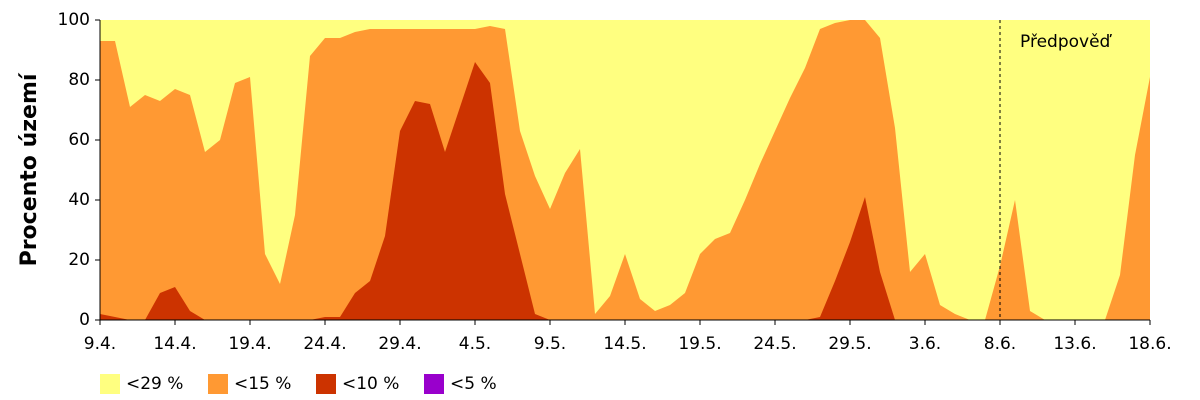  Describe the element at coordinates (1074, 344) in the screenshot. I see `x-tick-label: 13.6.` at that location.